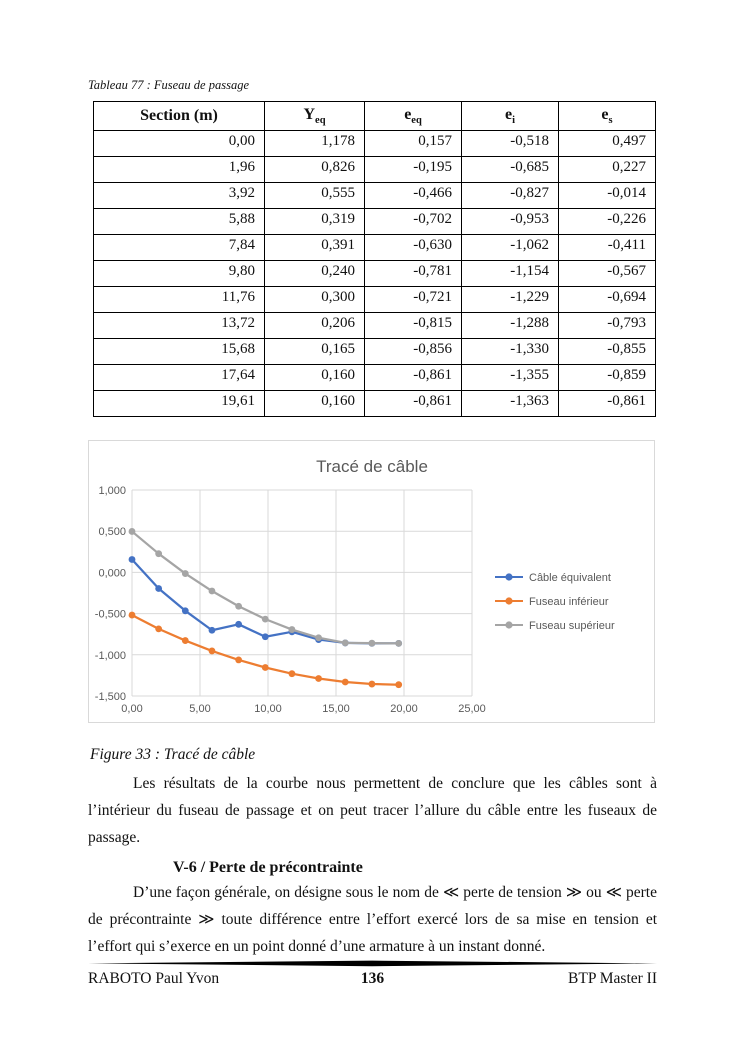  I want to click on table-cell: 0,157, so click(413, 143).